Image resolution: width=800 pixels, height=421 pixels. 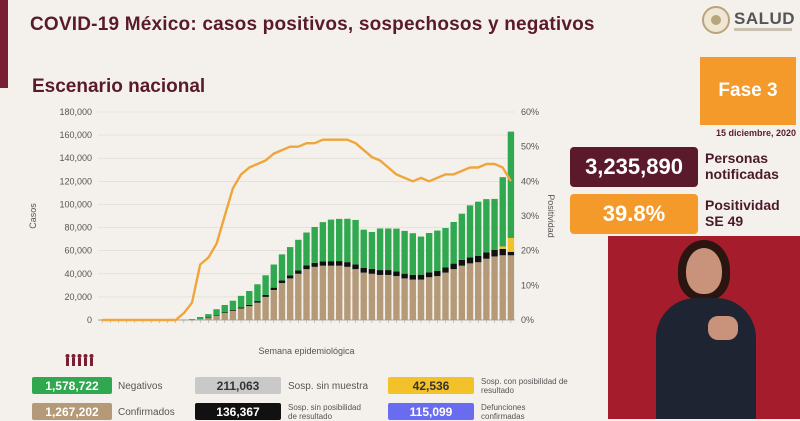 What do you see at coordinates (748, 21) in the screenshot?
I see `salud-logo: SALUD` at bounding box center [748, 21].